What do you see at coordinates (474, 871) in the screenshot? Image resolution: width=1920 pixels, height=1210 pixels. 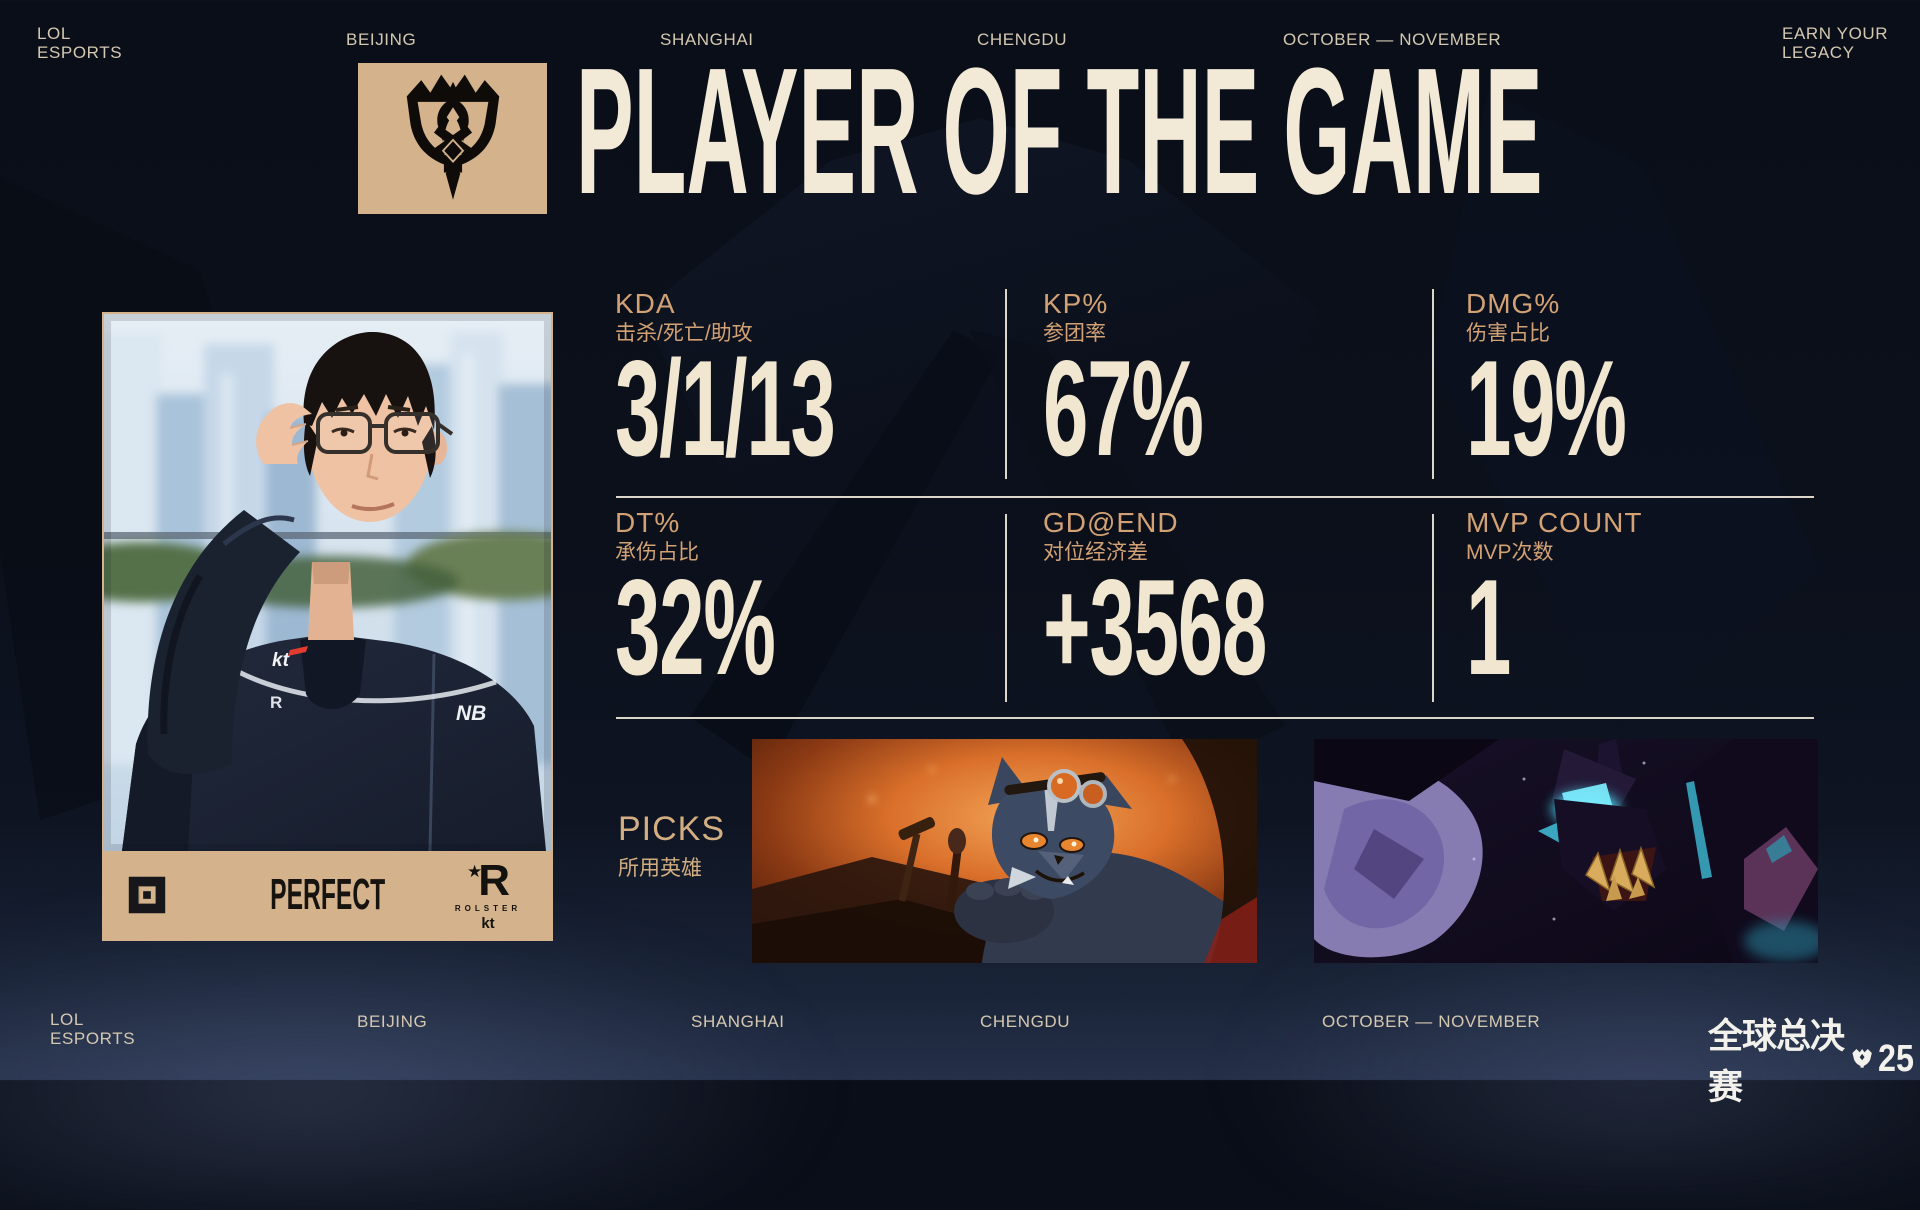 I see `star-icon: ★` at bounding box center [474, 871].